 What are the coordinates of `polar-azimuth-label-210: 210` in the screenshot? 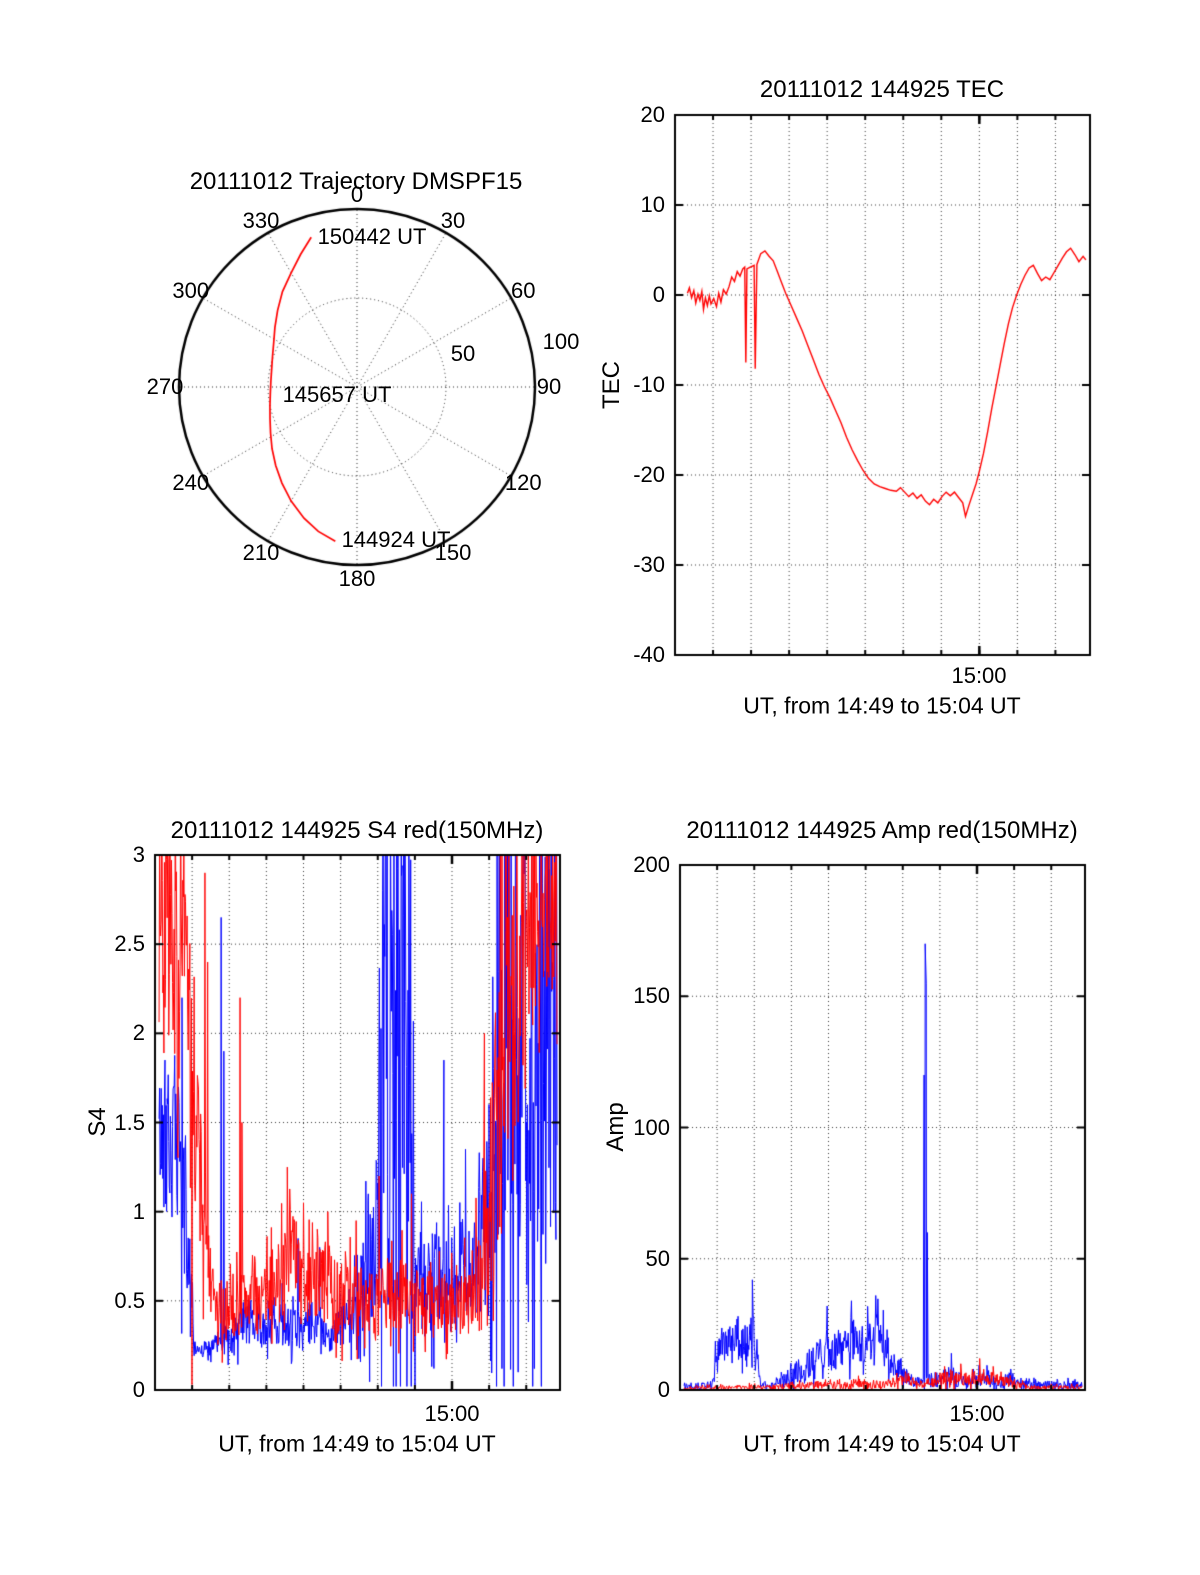 It's located at (261, 553).